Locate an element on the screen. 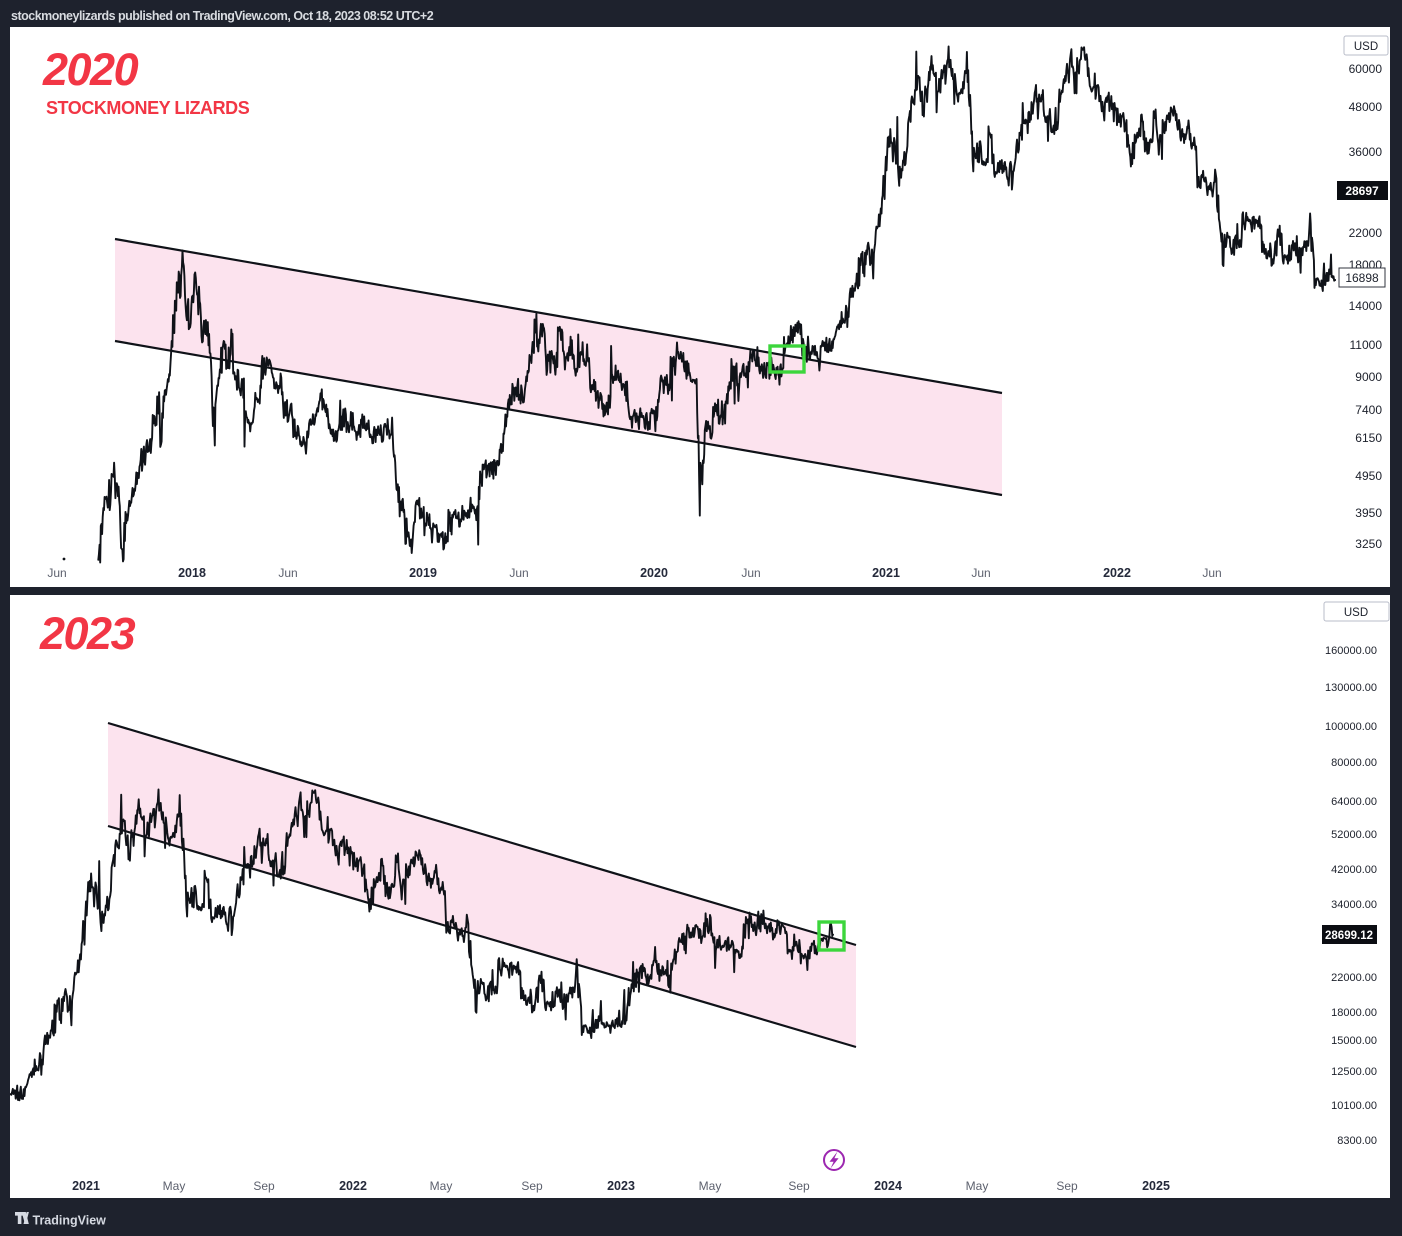 This screenshot has width=1402, height=1236. svg-text: TradingView is located at coordinates (70, 1221).